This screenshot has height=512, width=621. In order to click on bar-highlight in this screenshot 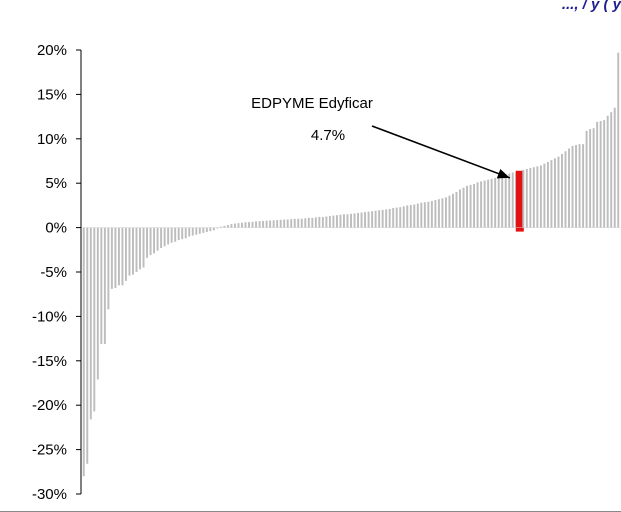, I will do `click(519, 201)`.